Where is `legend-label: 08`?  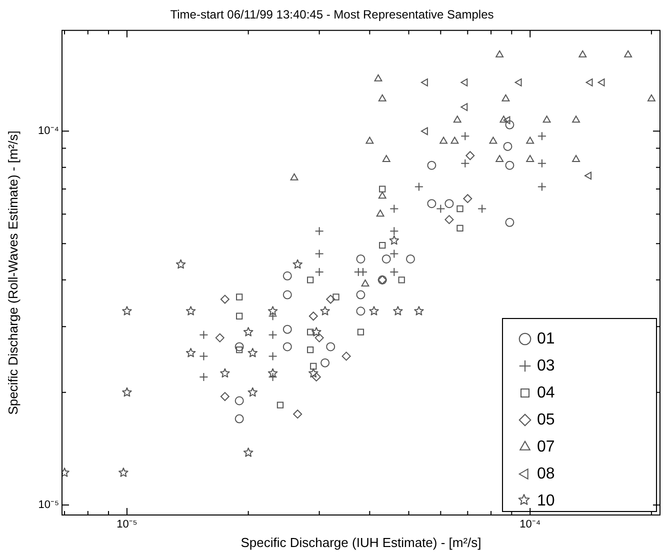
legend-label: 08 is located at coordinates (546, 473).